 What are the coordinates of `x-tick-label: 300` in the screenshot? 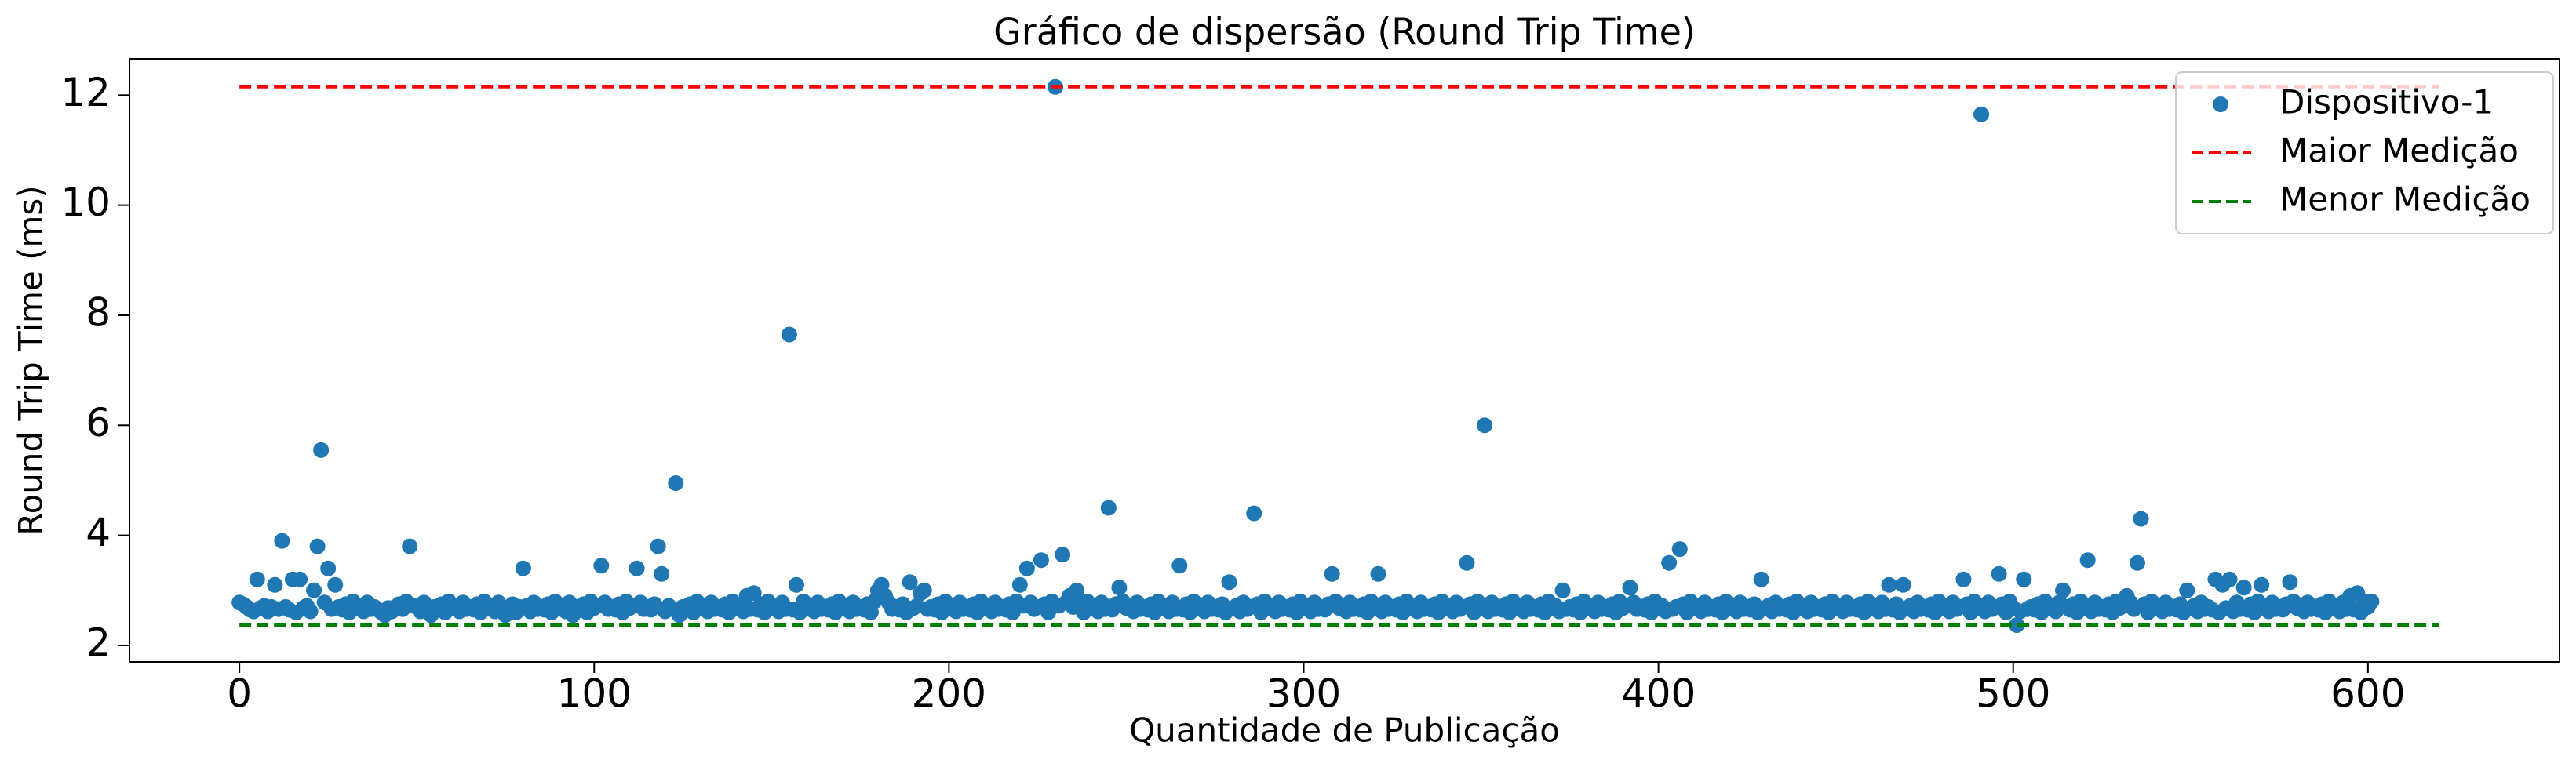 It's located at (1303, 694).